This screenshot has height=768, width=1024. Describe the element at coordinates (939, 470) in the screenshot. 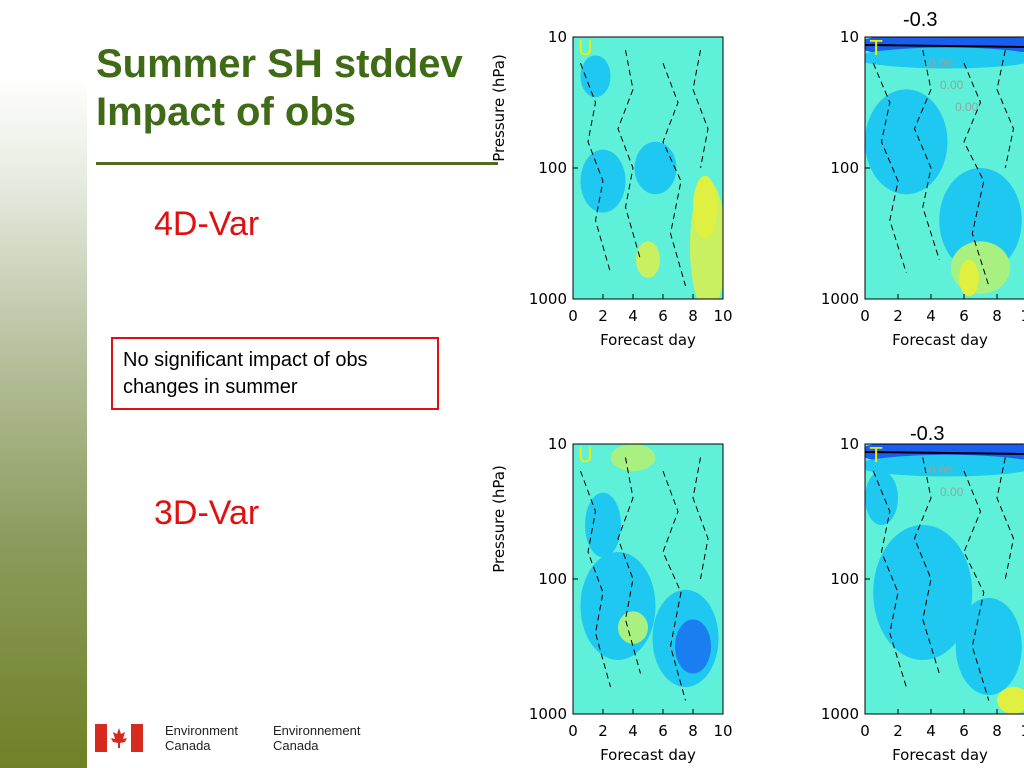

I see `contour-label: -0.06` at that location.